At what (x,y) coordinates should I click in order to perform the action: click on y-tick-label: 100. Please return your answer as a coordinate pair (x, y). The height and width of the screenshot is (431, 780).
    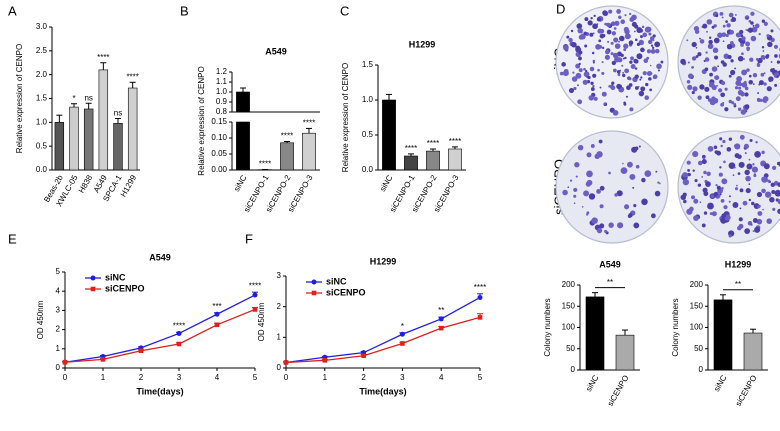
    Looking at the image, I should click on (569, 327).